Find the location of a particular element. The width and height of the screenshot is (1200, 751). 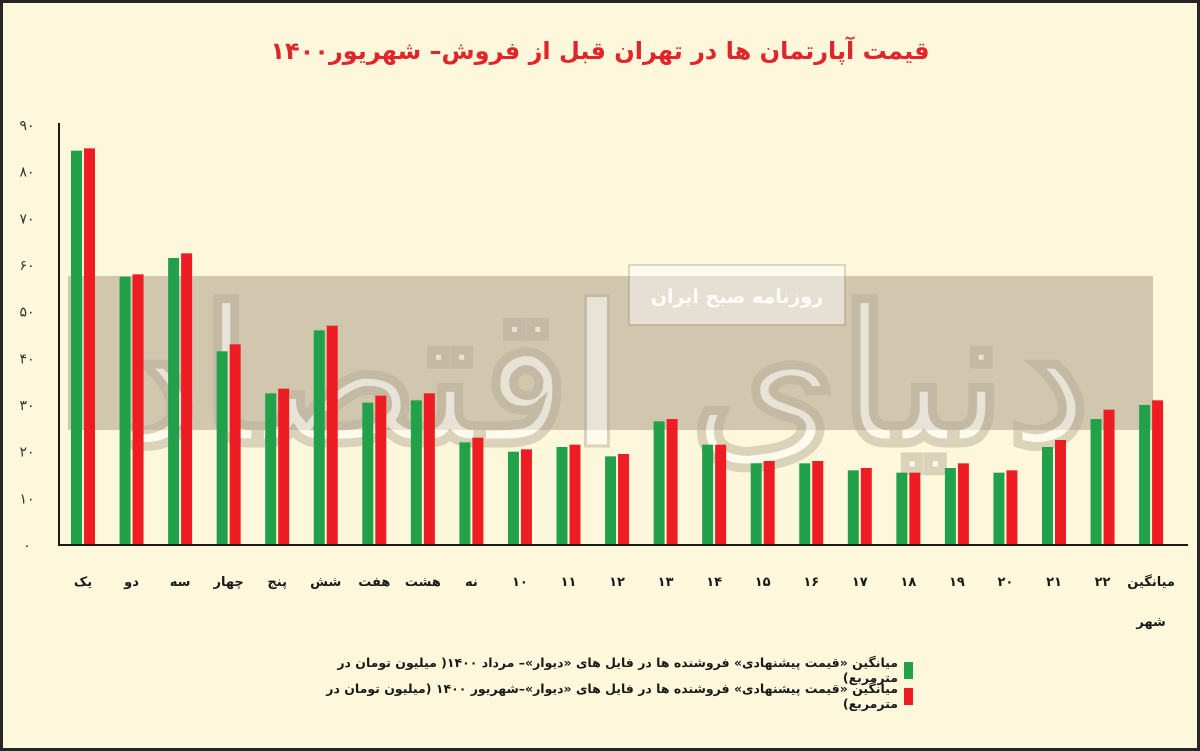

y-tick-label: ۴۰ is located at coordinates (26, 359).